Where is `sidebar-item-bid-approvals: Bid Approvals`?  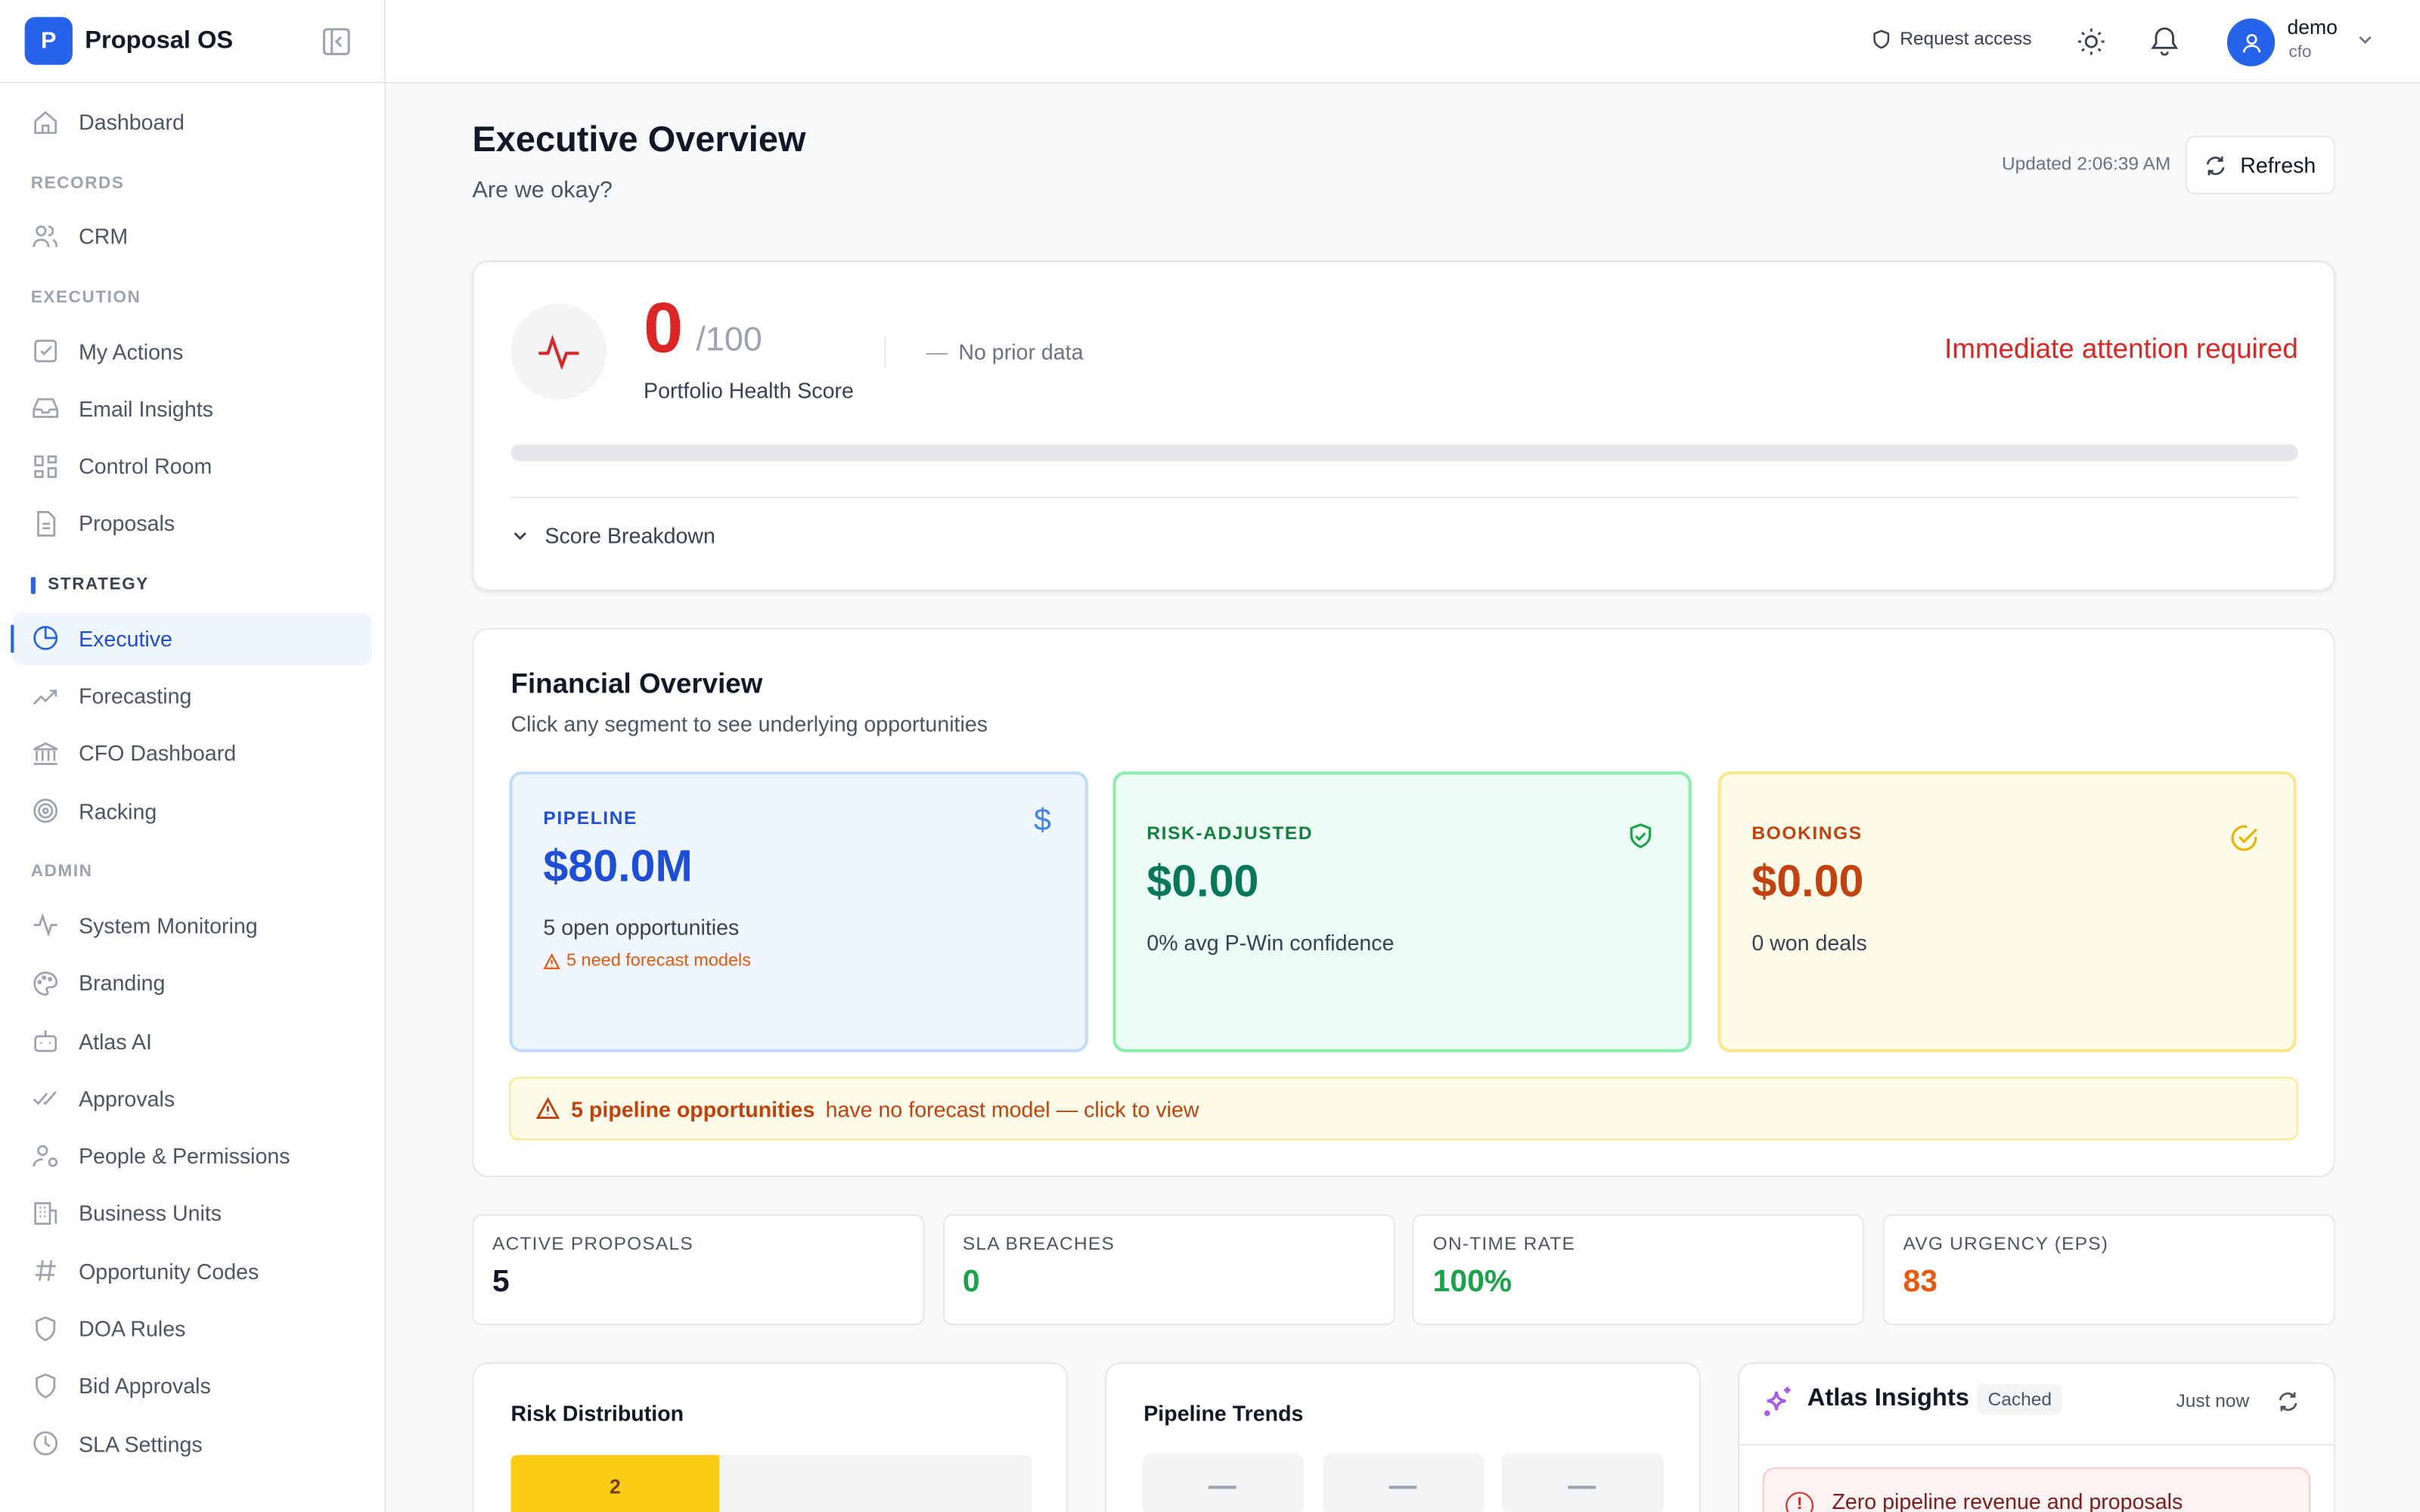
sidebar-item-bid-approvals: Bid Approvals is located at coordinates (192, 1386).